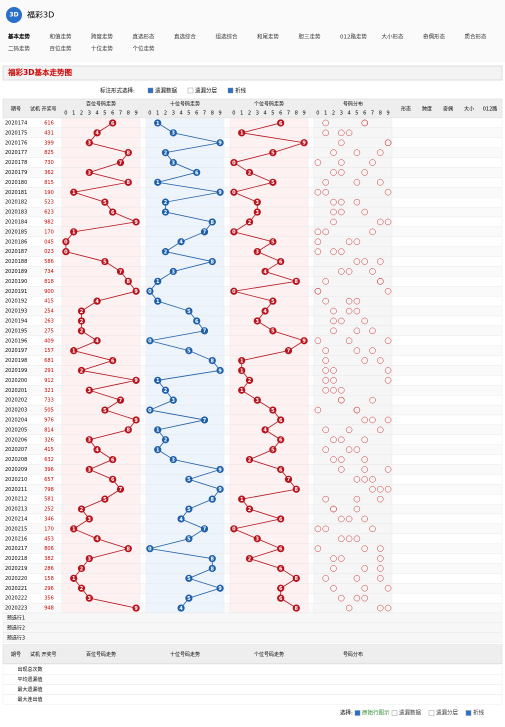 Image resolution: width=505 pixels, height=727 pixels. Describe the element at coordinates (61, 37) in the screenshot. I see `nav-link: 和值走势` at that location.